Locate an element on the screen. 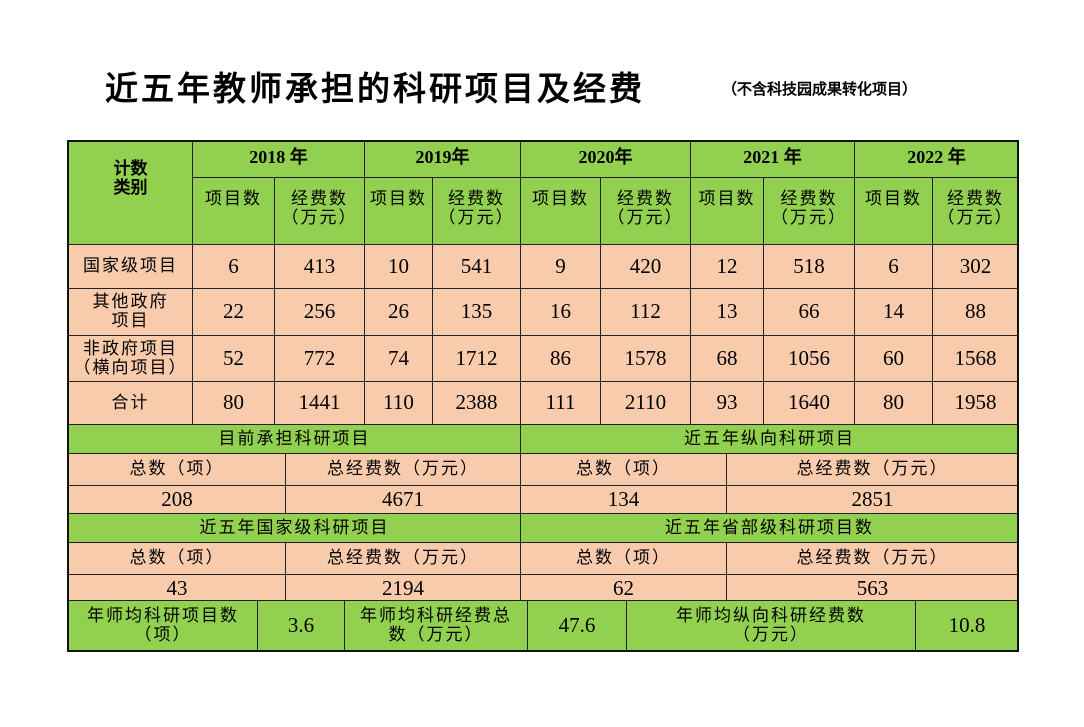 The height and width of the screenshot is (727, 1084). table-cell: 14 is located at coordinates (893, 312).